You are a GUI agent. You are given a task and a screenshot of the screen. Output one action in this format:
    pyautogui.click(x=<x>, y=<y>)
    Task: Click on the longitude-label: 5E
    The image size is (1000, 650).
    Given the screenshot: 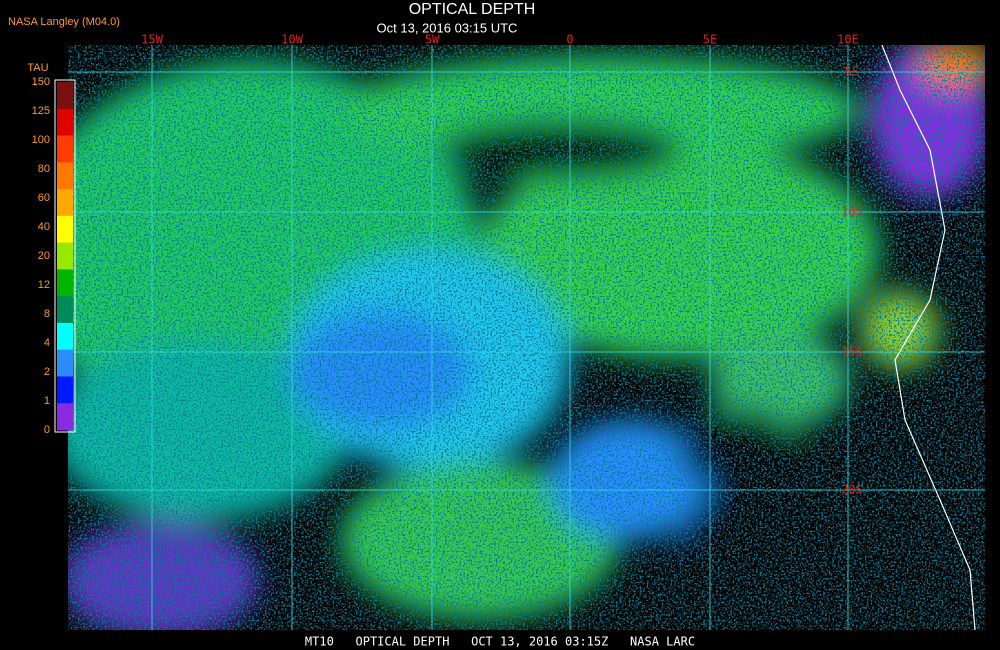 What is the action you would take?
    pyautogui.click(x=710, y=40)
    